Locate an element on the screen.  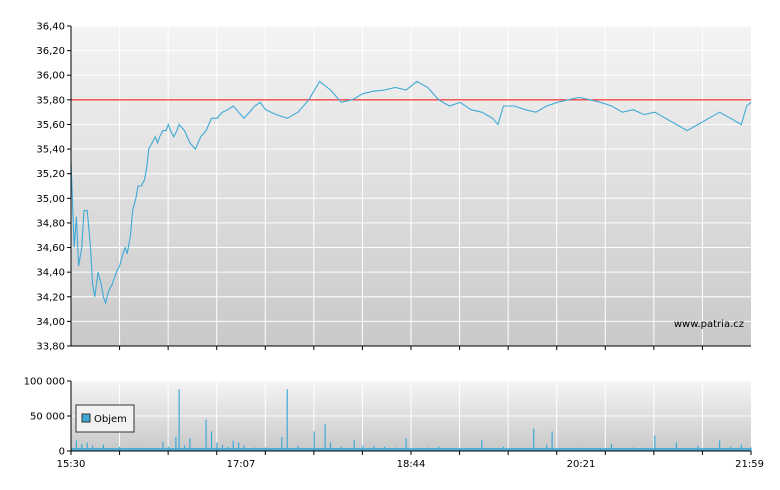
x-tick-label: 15:30 is located at coordinates (71, 464).